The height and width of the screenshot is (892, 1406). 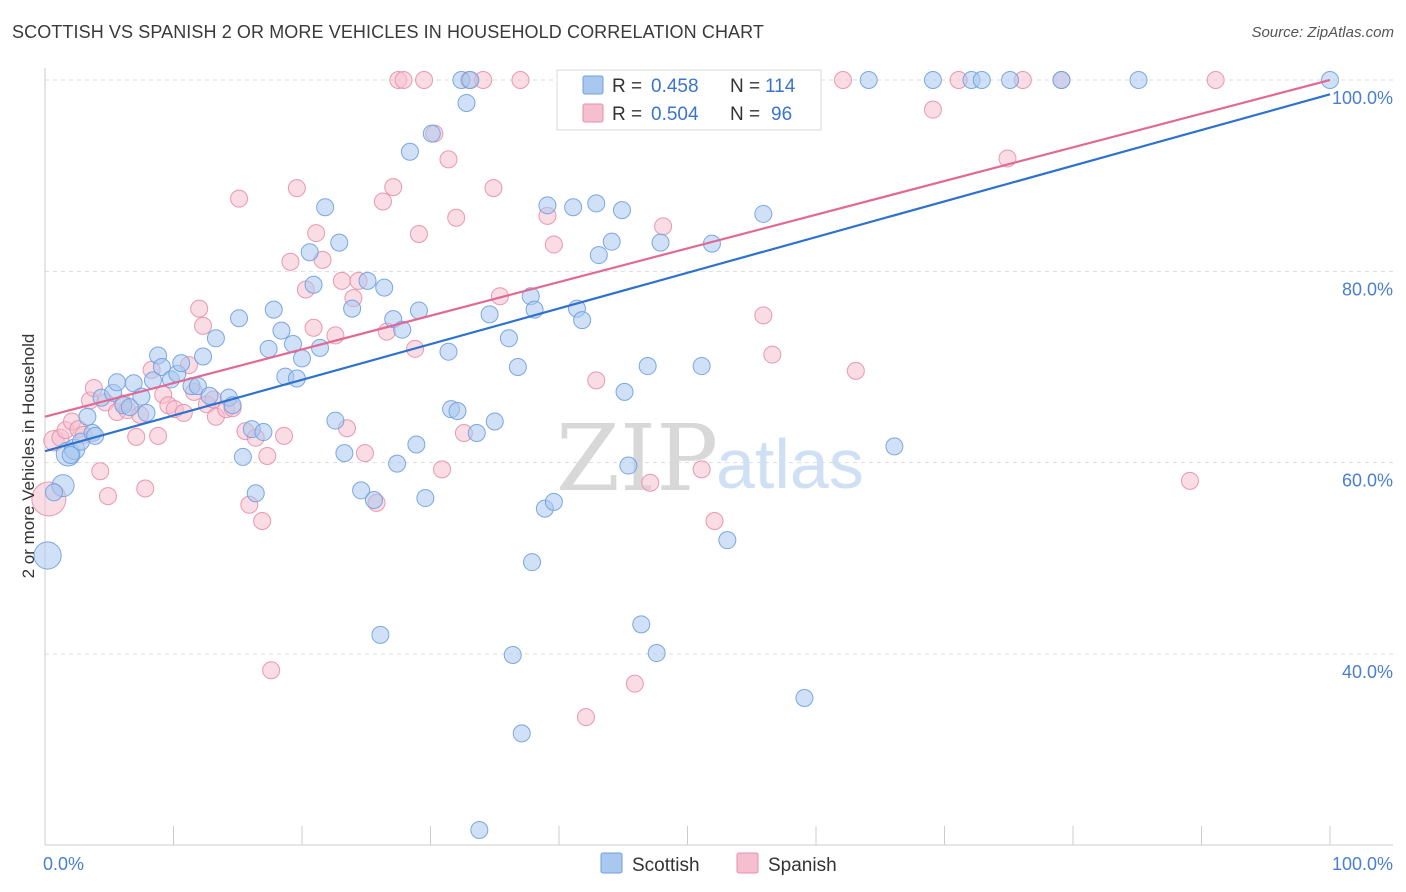 What do you see at coordinates (1322, 32) in the screenshot?
I see `source-credit: Source: ZipAtlas.com` at bounding box center [1322, 32].